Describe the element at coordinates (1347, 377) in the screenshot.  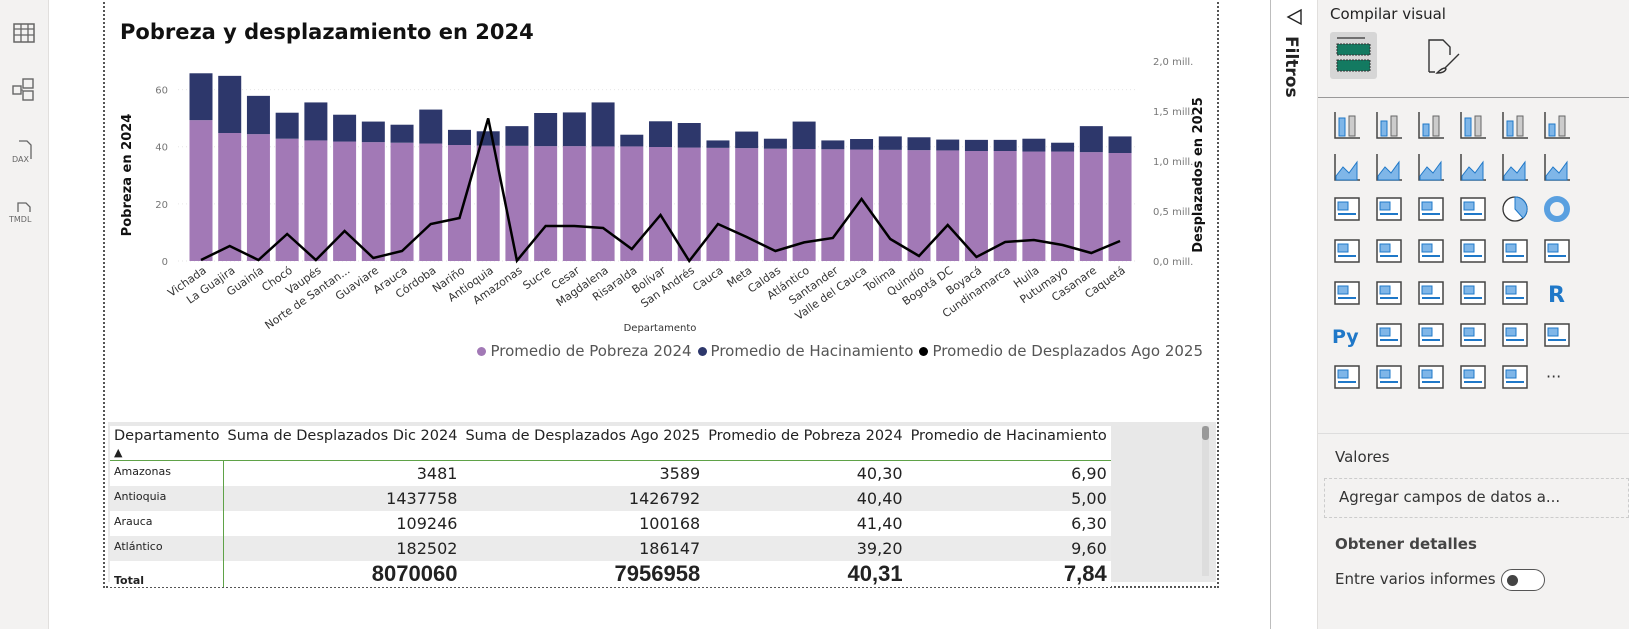
I see `goals-icon` at that location.